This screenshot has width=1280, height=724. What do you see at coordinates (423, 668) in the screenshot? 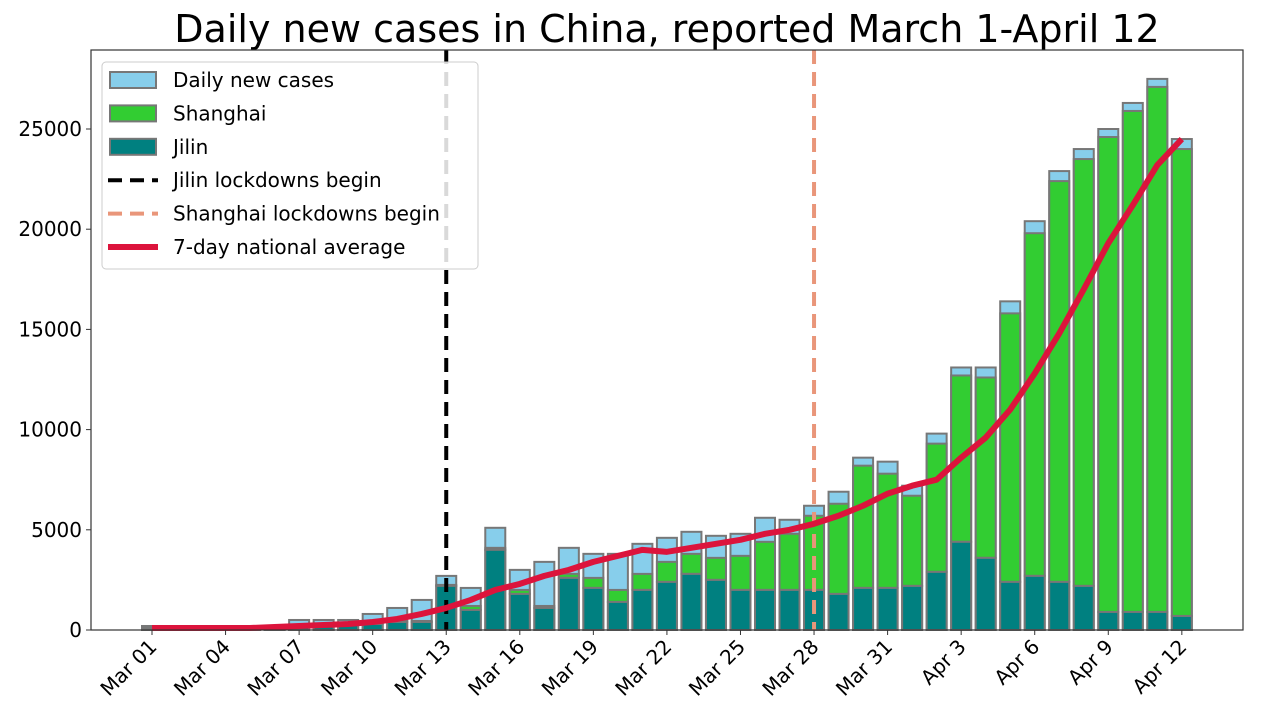
I see `x-tick-label: Mar 13` at bounding box center [423, 668].